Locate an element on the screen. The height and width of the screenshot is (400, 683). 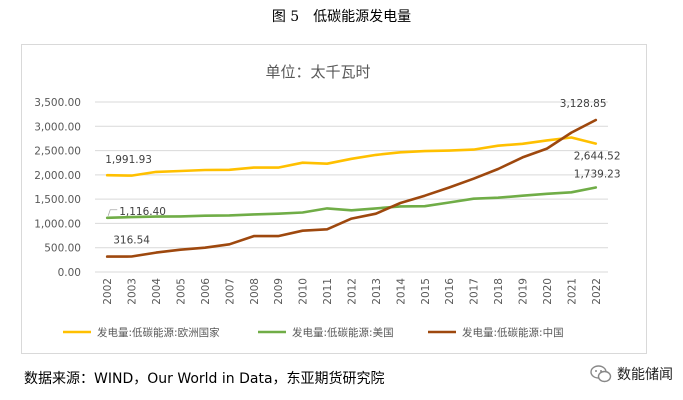
source-note: 数据来源：WIND，Our World in Data，东亚期货研究院 is located at coordinates (204, 379).